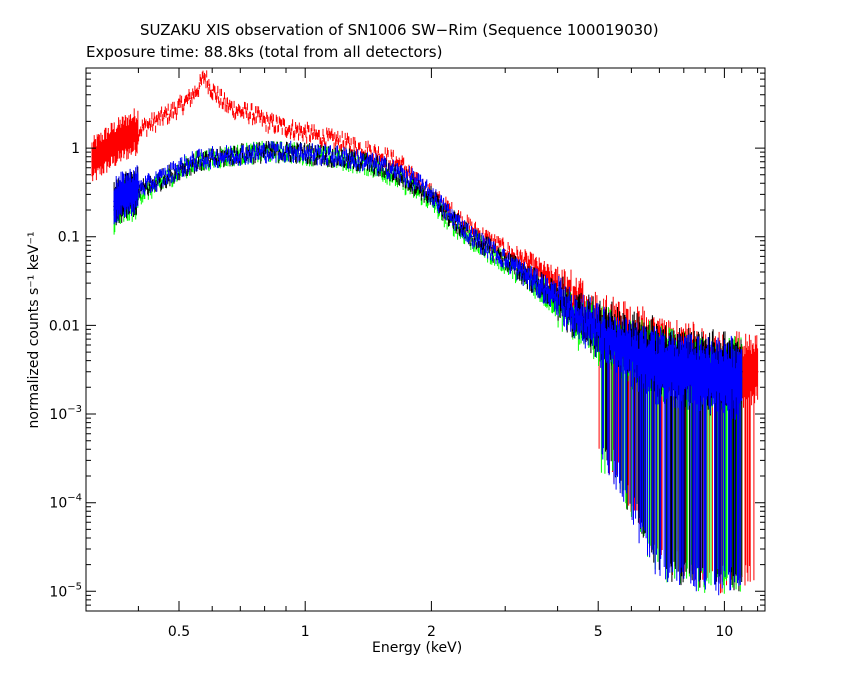 This screenshot has width=850, height=680. I want to click on x-tick-label: 5, so click(598, 632).